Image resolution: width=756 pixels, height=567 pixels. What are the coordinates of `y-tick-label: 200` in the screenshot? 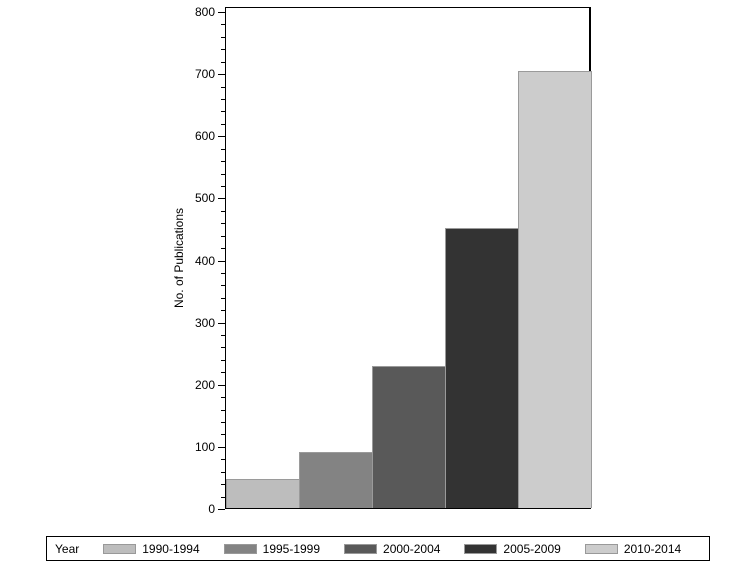 It's located at (204, 385).